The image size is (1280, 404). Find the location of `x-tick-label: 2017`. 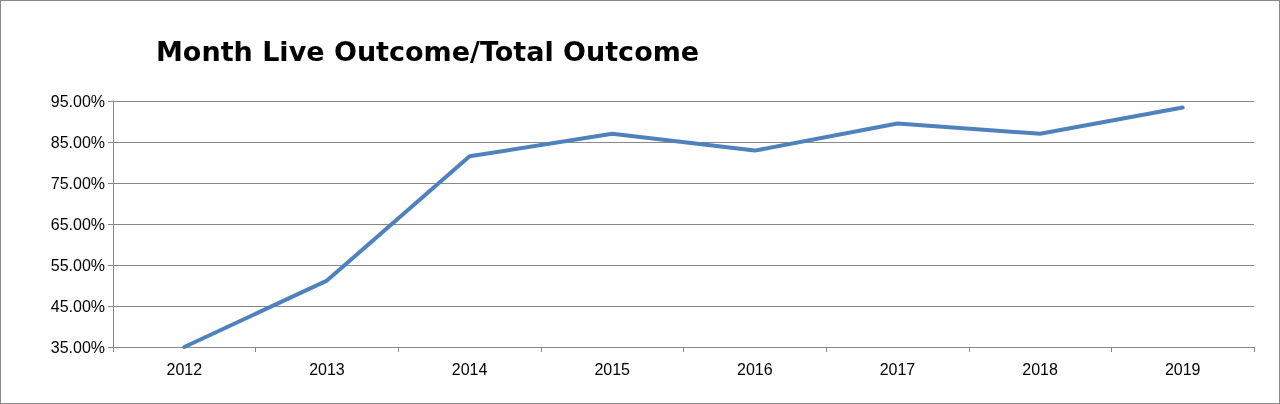

x-tick-label: 2017 is located at coordinates (897, 369).